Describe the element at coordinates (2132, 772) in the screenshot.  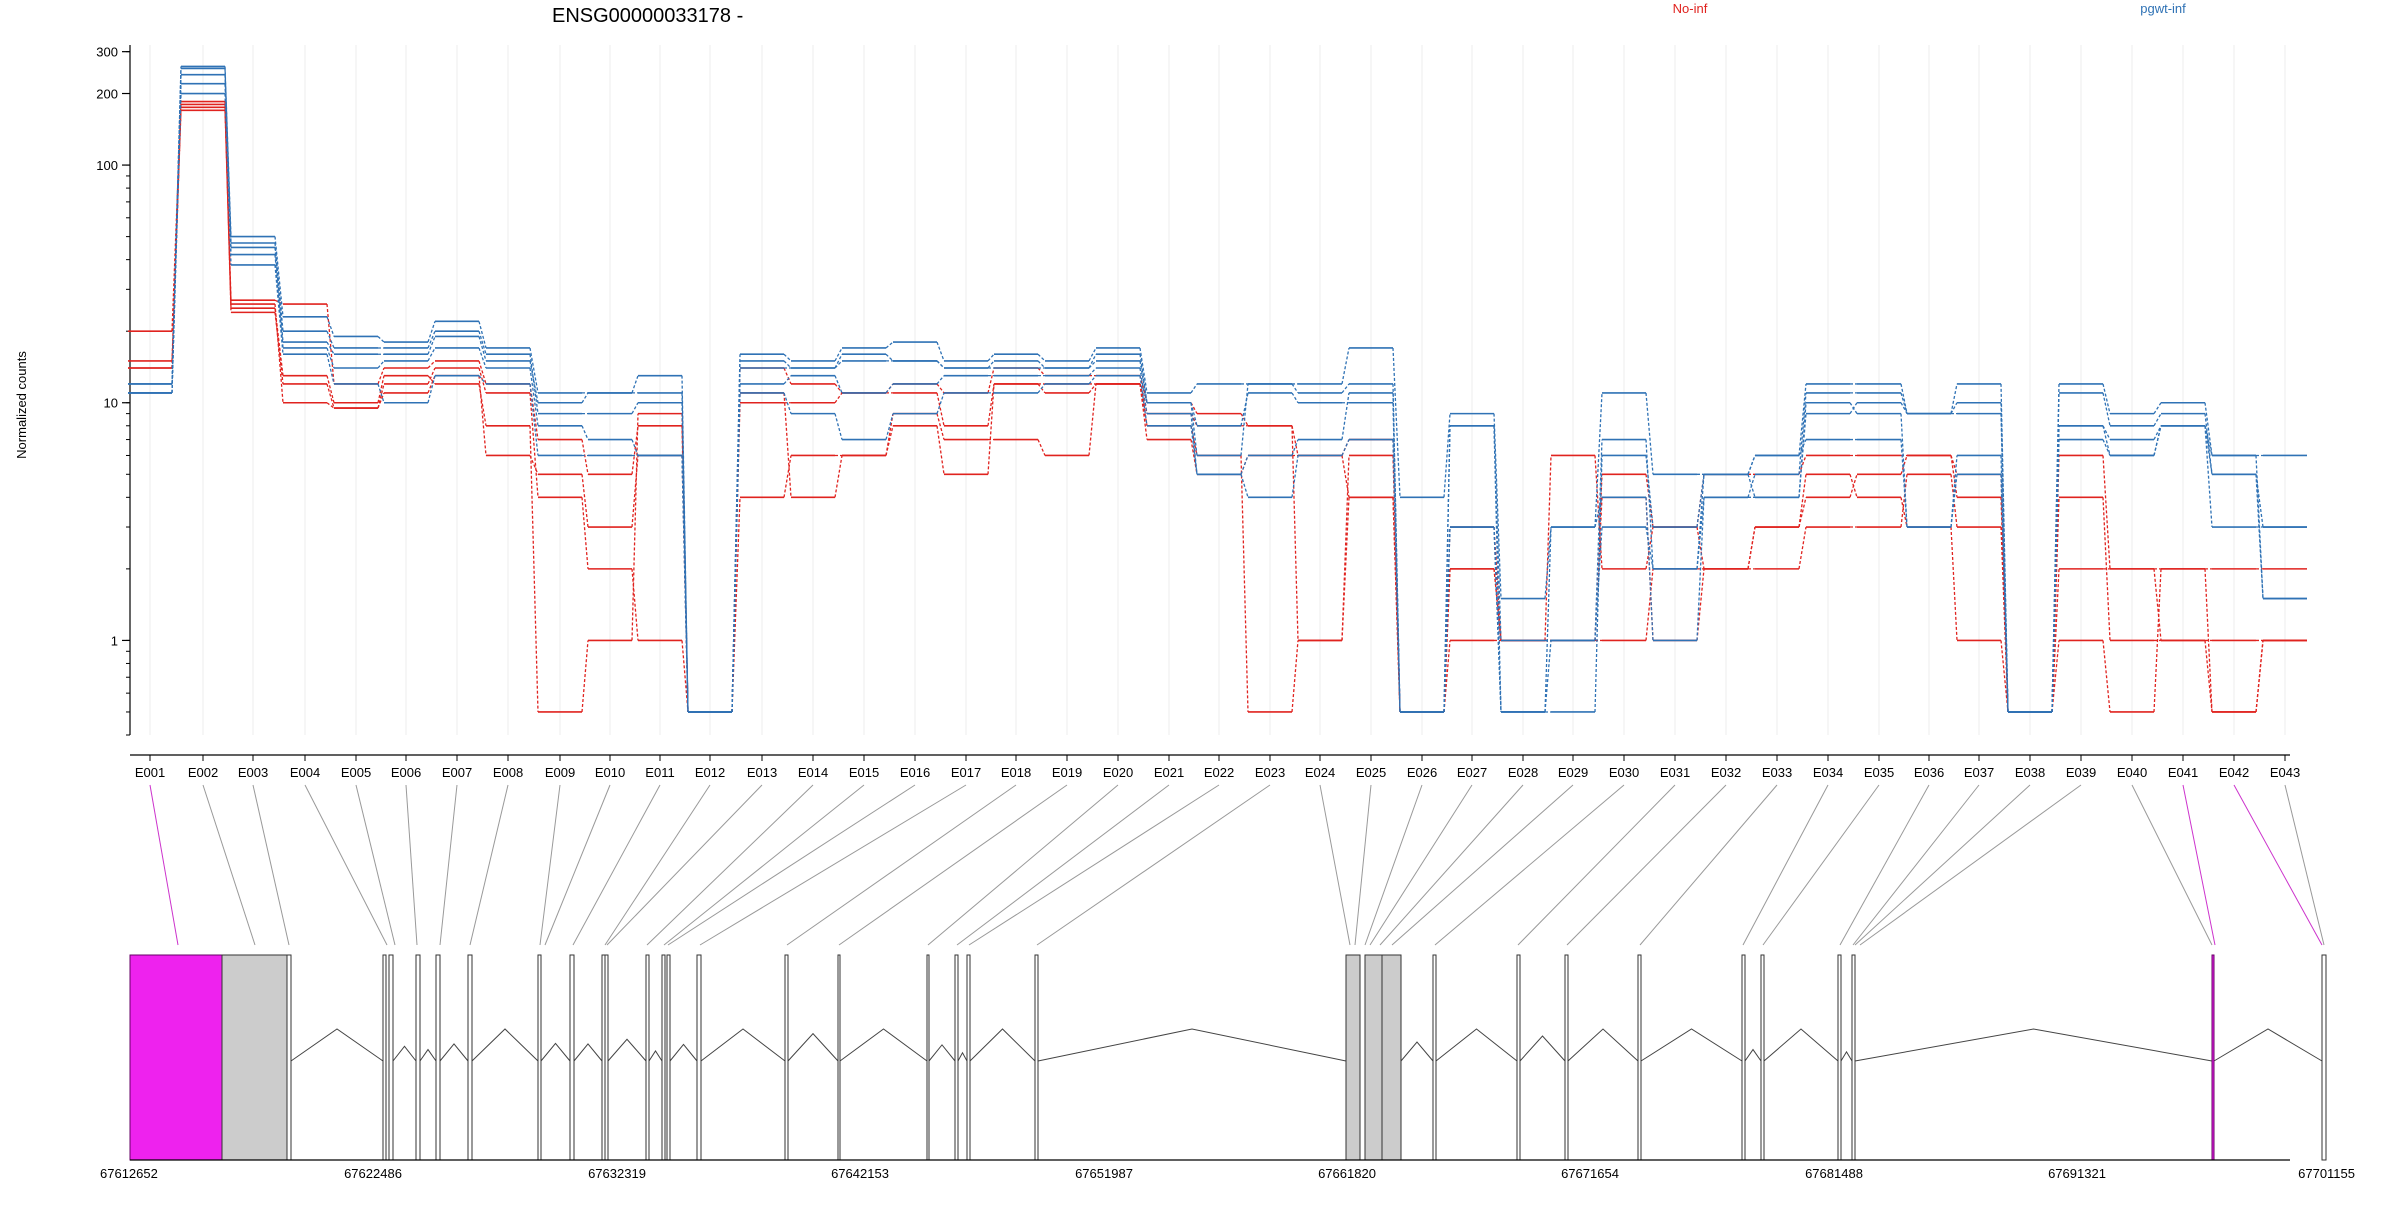
I see `x-tick-label: E040` at that location.